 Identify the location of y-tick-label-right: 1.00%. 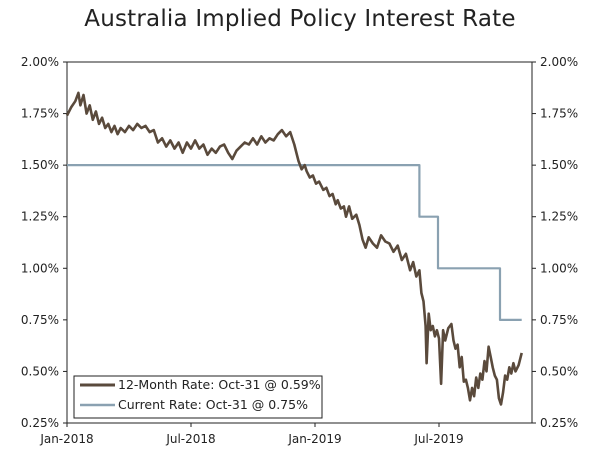
(559, 268).